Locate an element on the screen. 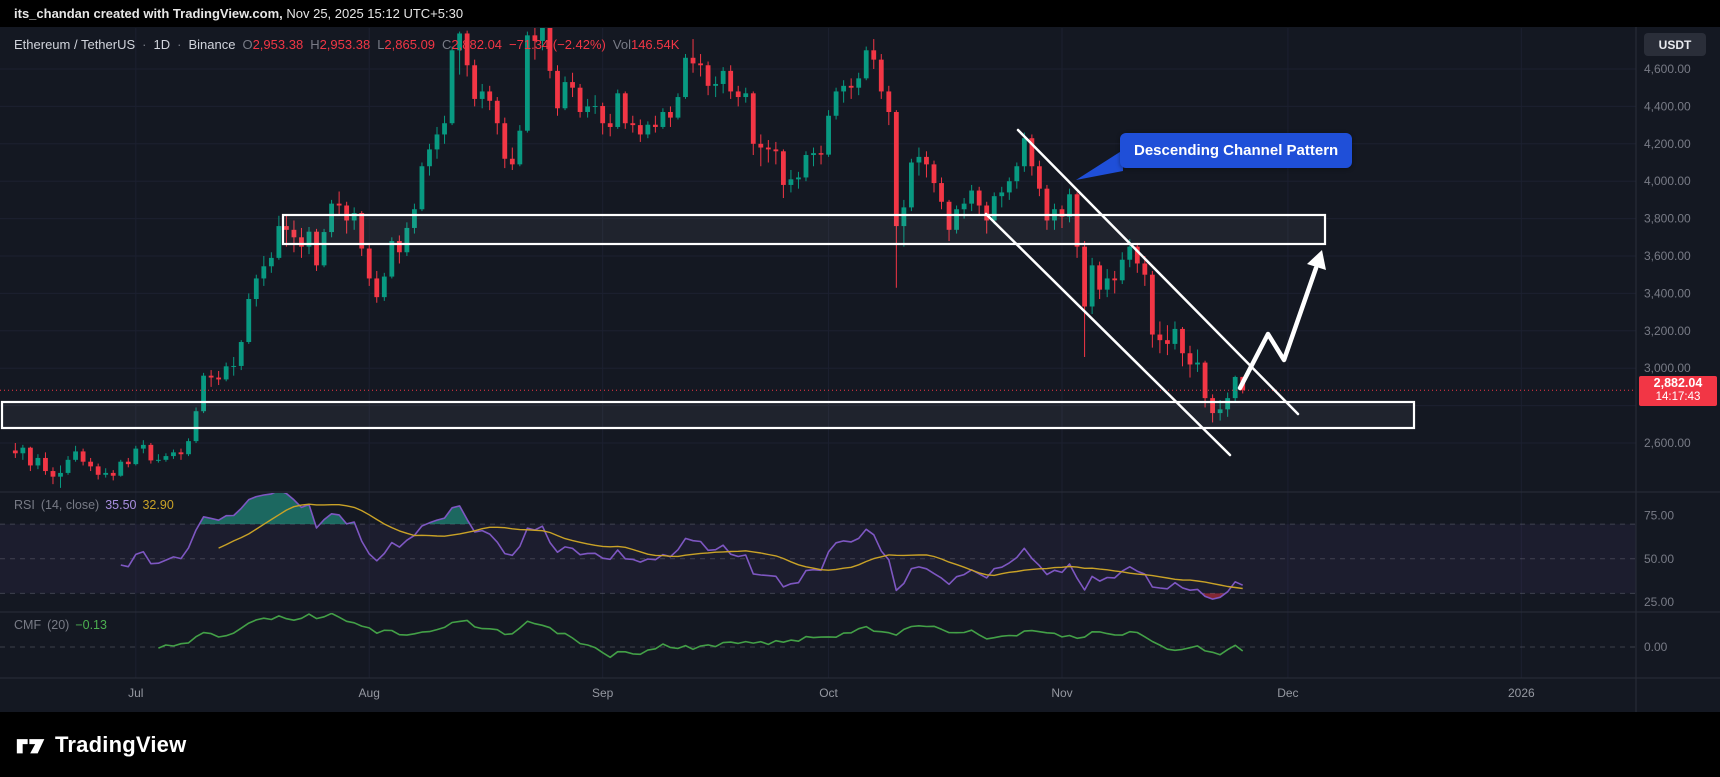 Image resolution: width=1720 pixels, height=777 pixels. rsi-title: RSI is located at coordinates (24, 505).